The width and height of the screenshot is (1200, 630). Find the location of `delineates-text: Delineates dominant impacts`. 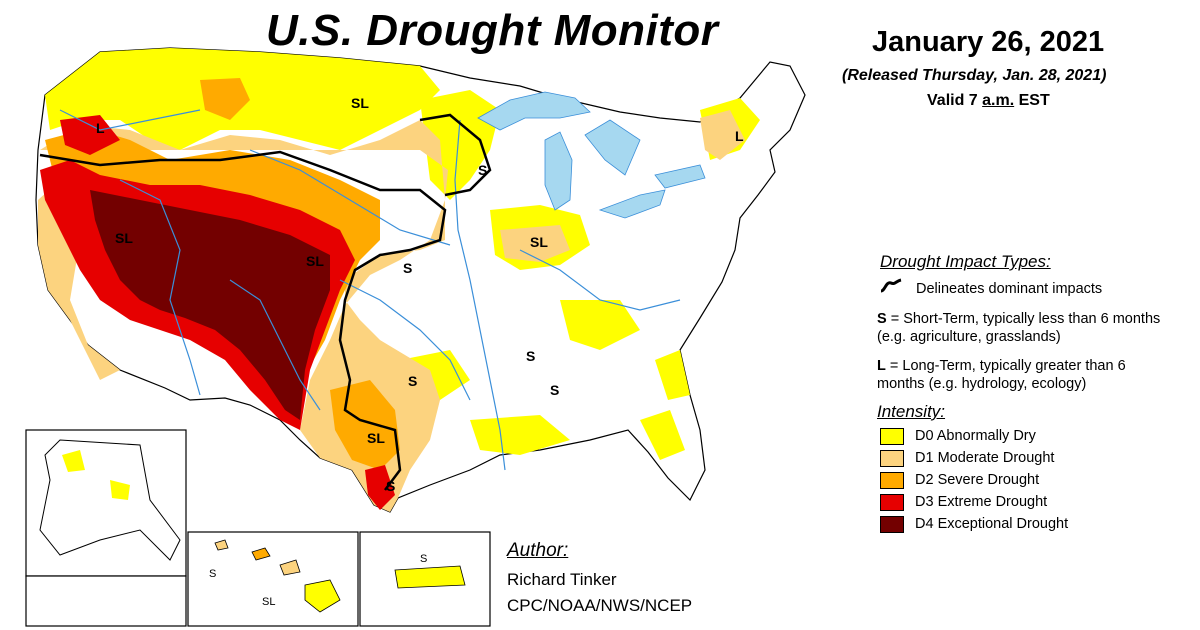

delineates-text: Delineates dominant impacts is located at coordinates (1009, 289).